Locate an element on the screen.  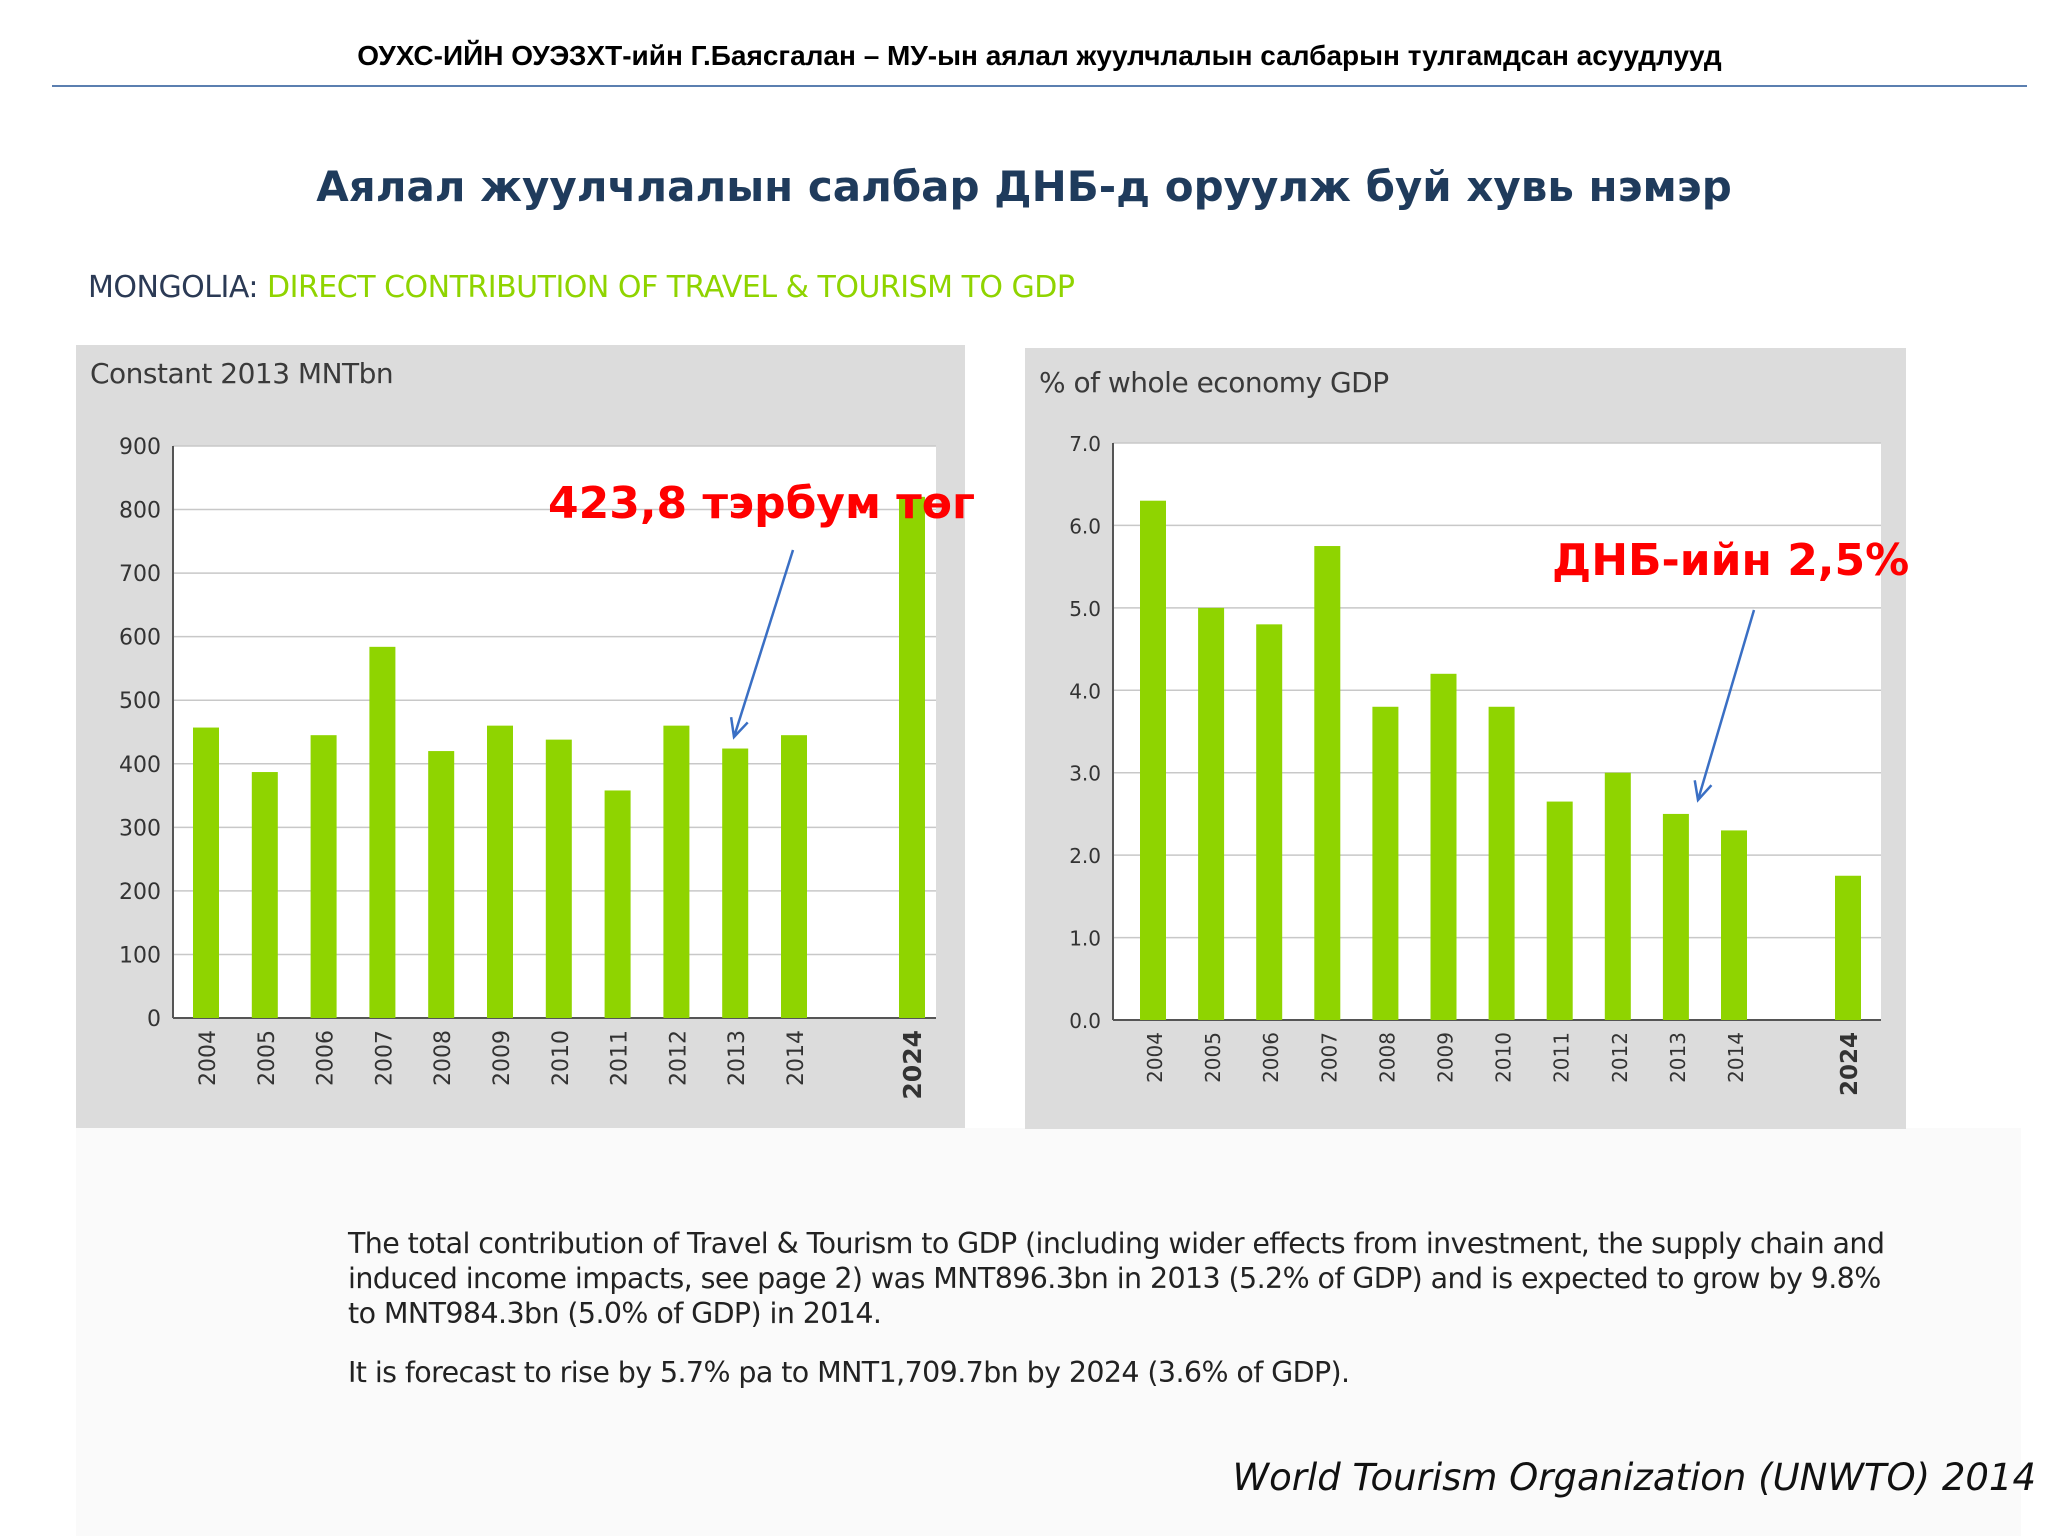
chart-gdp-share-xtick-label: 2008 is located at coordinates (1387, 1057).